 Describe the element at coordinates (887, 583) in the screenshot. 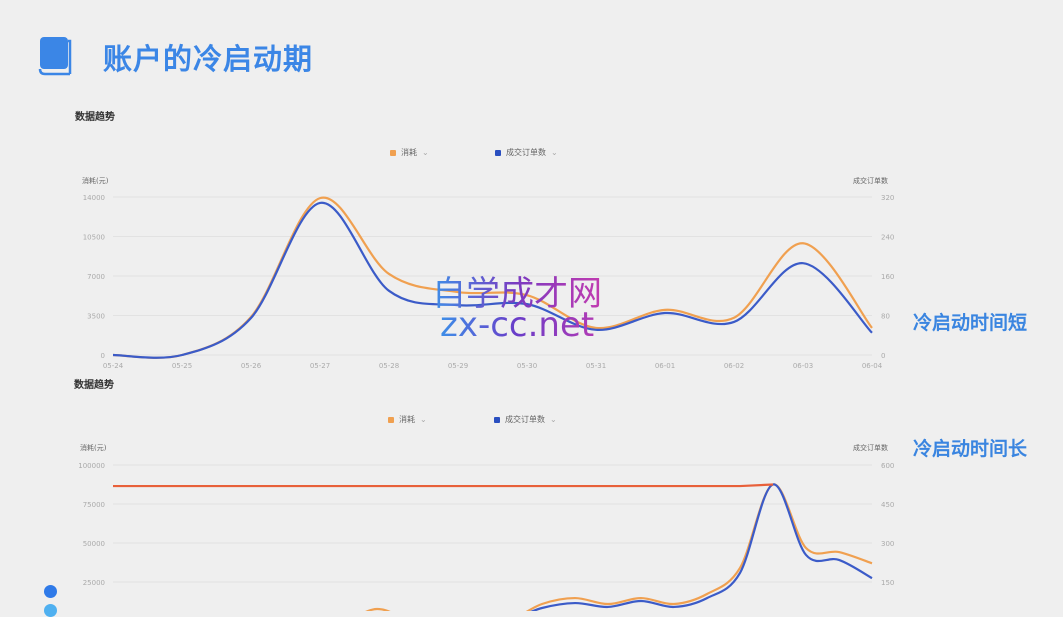

I see `y-tick-right: 150` at that location.